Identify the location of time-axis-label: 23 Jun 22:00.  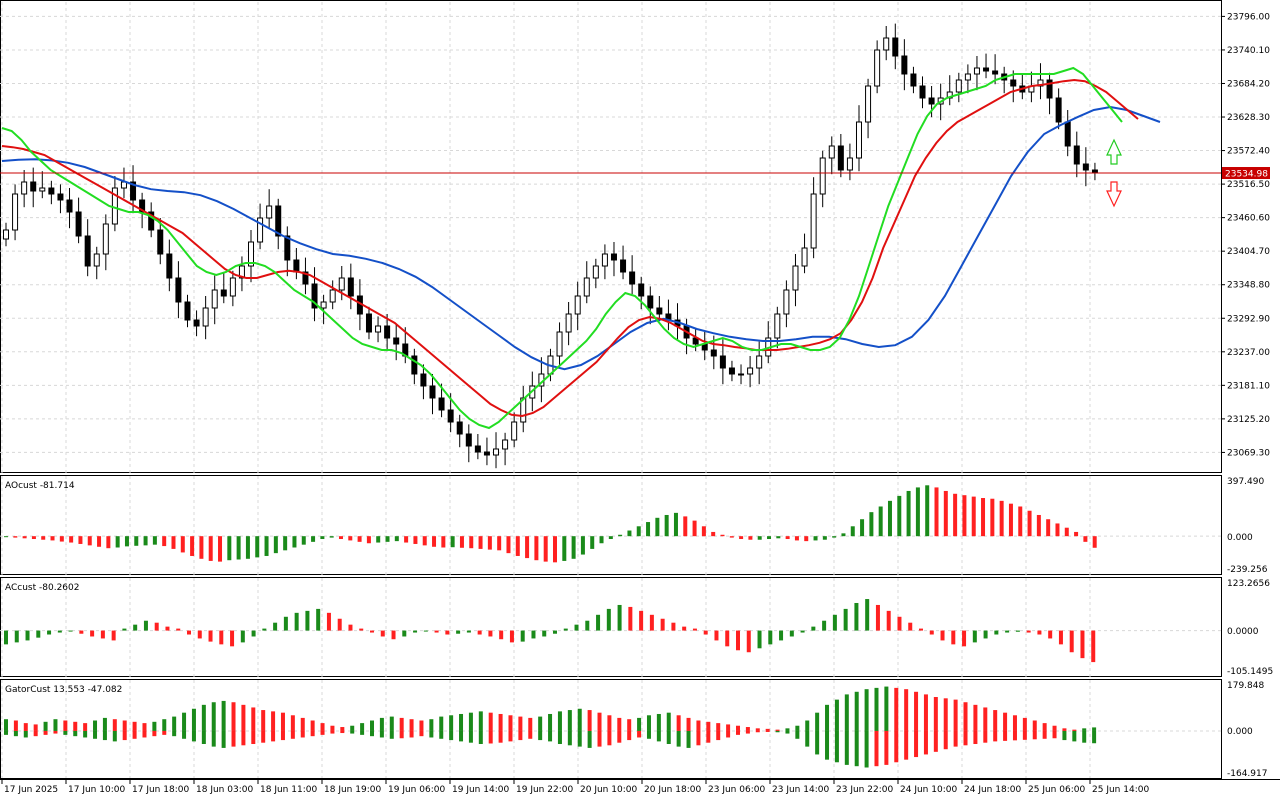
(864, 790).